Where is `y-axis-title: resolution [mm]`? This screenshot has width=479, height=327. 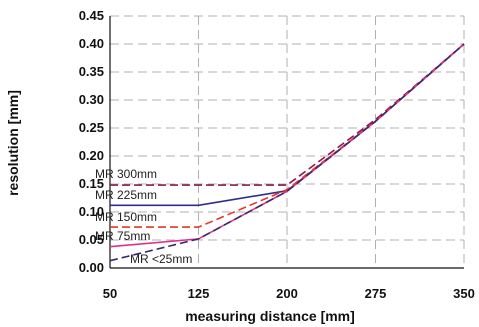 y-axis-title: resolution [mm] is located at coordinates (13, 143).